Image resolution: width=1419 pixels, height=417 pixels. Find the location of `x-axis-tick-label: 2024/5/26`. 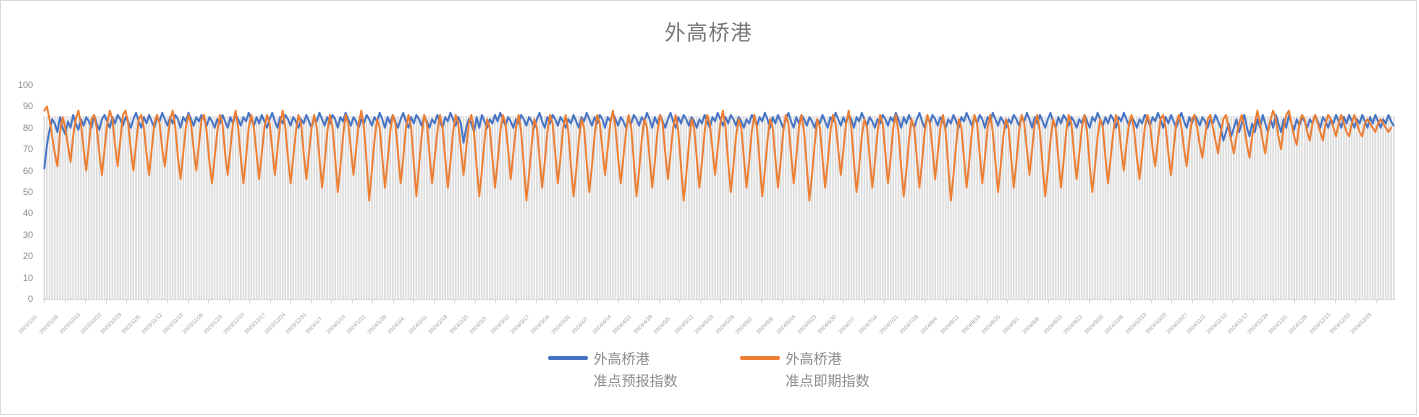

x-axis-tick-label: 2024/5/26 is located at coordinates (725, 325).